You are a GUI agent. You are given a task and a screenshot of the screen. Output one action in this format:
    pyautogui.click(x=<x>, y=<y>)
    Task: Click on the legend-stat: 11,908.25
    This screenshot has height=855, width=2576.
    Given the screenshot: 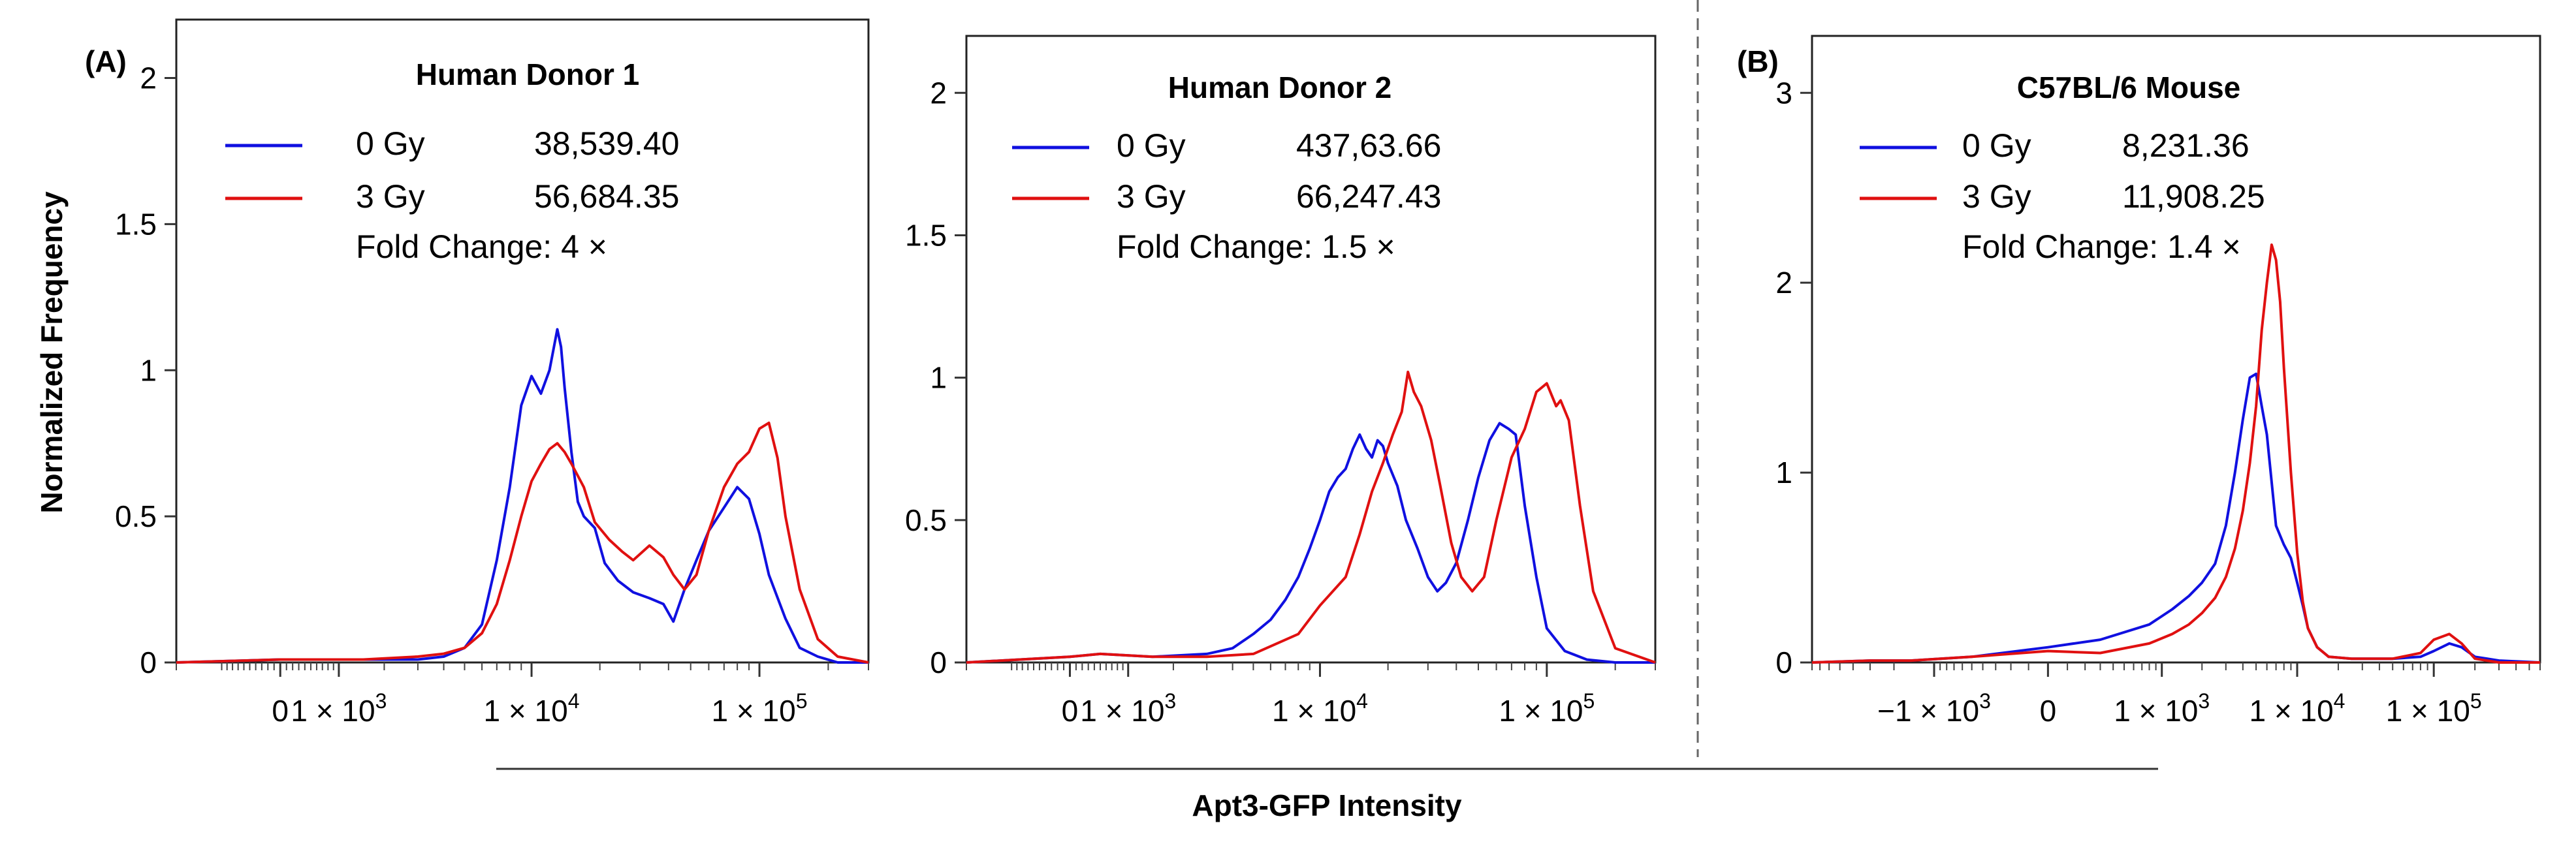 What is the action you would take?
    pyautogui.click(x=2193, y=196)
    